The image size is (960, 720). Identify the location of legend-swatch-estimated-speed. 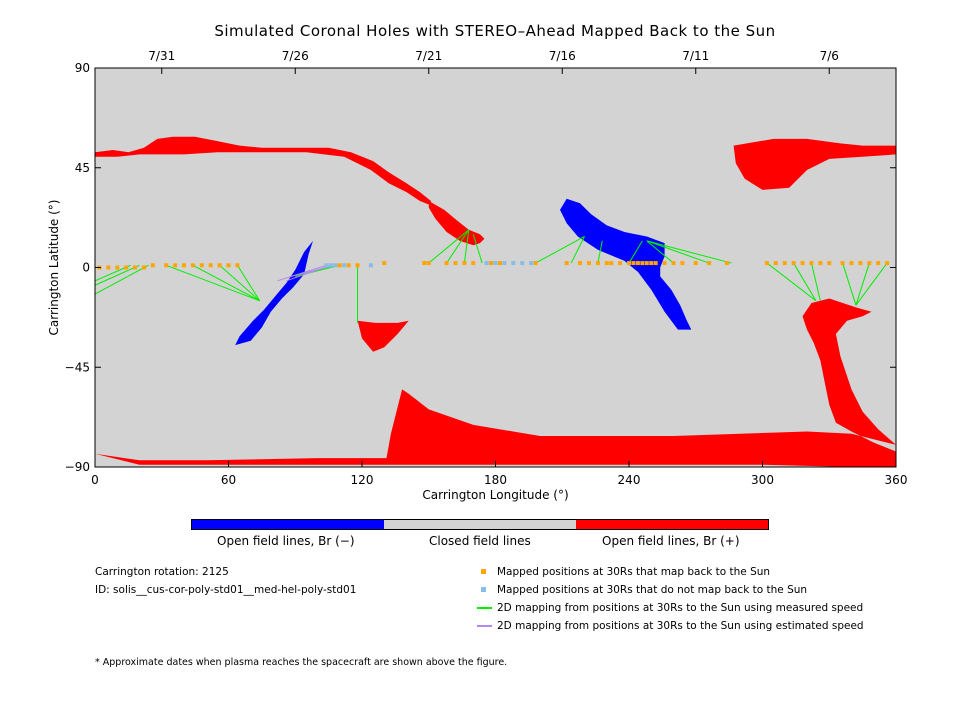
(484, 626).